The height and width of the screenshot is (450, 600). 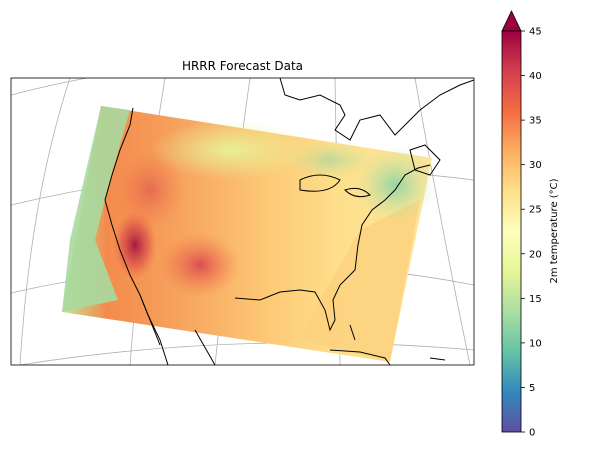 What do you see at coordinates (532, 388) in the screenshot?
I see `colorbar-tick-label: 5` at bounding box center [532, 388].